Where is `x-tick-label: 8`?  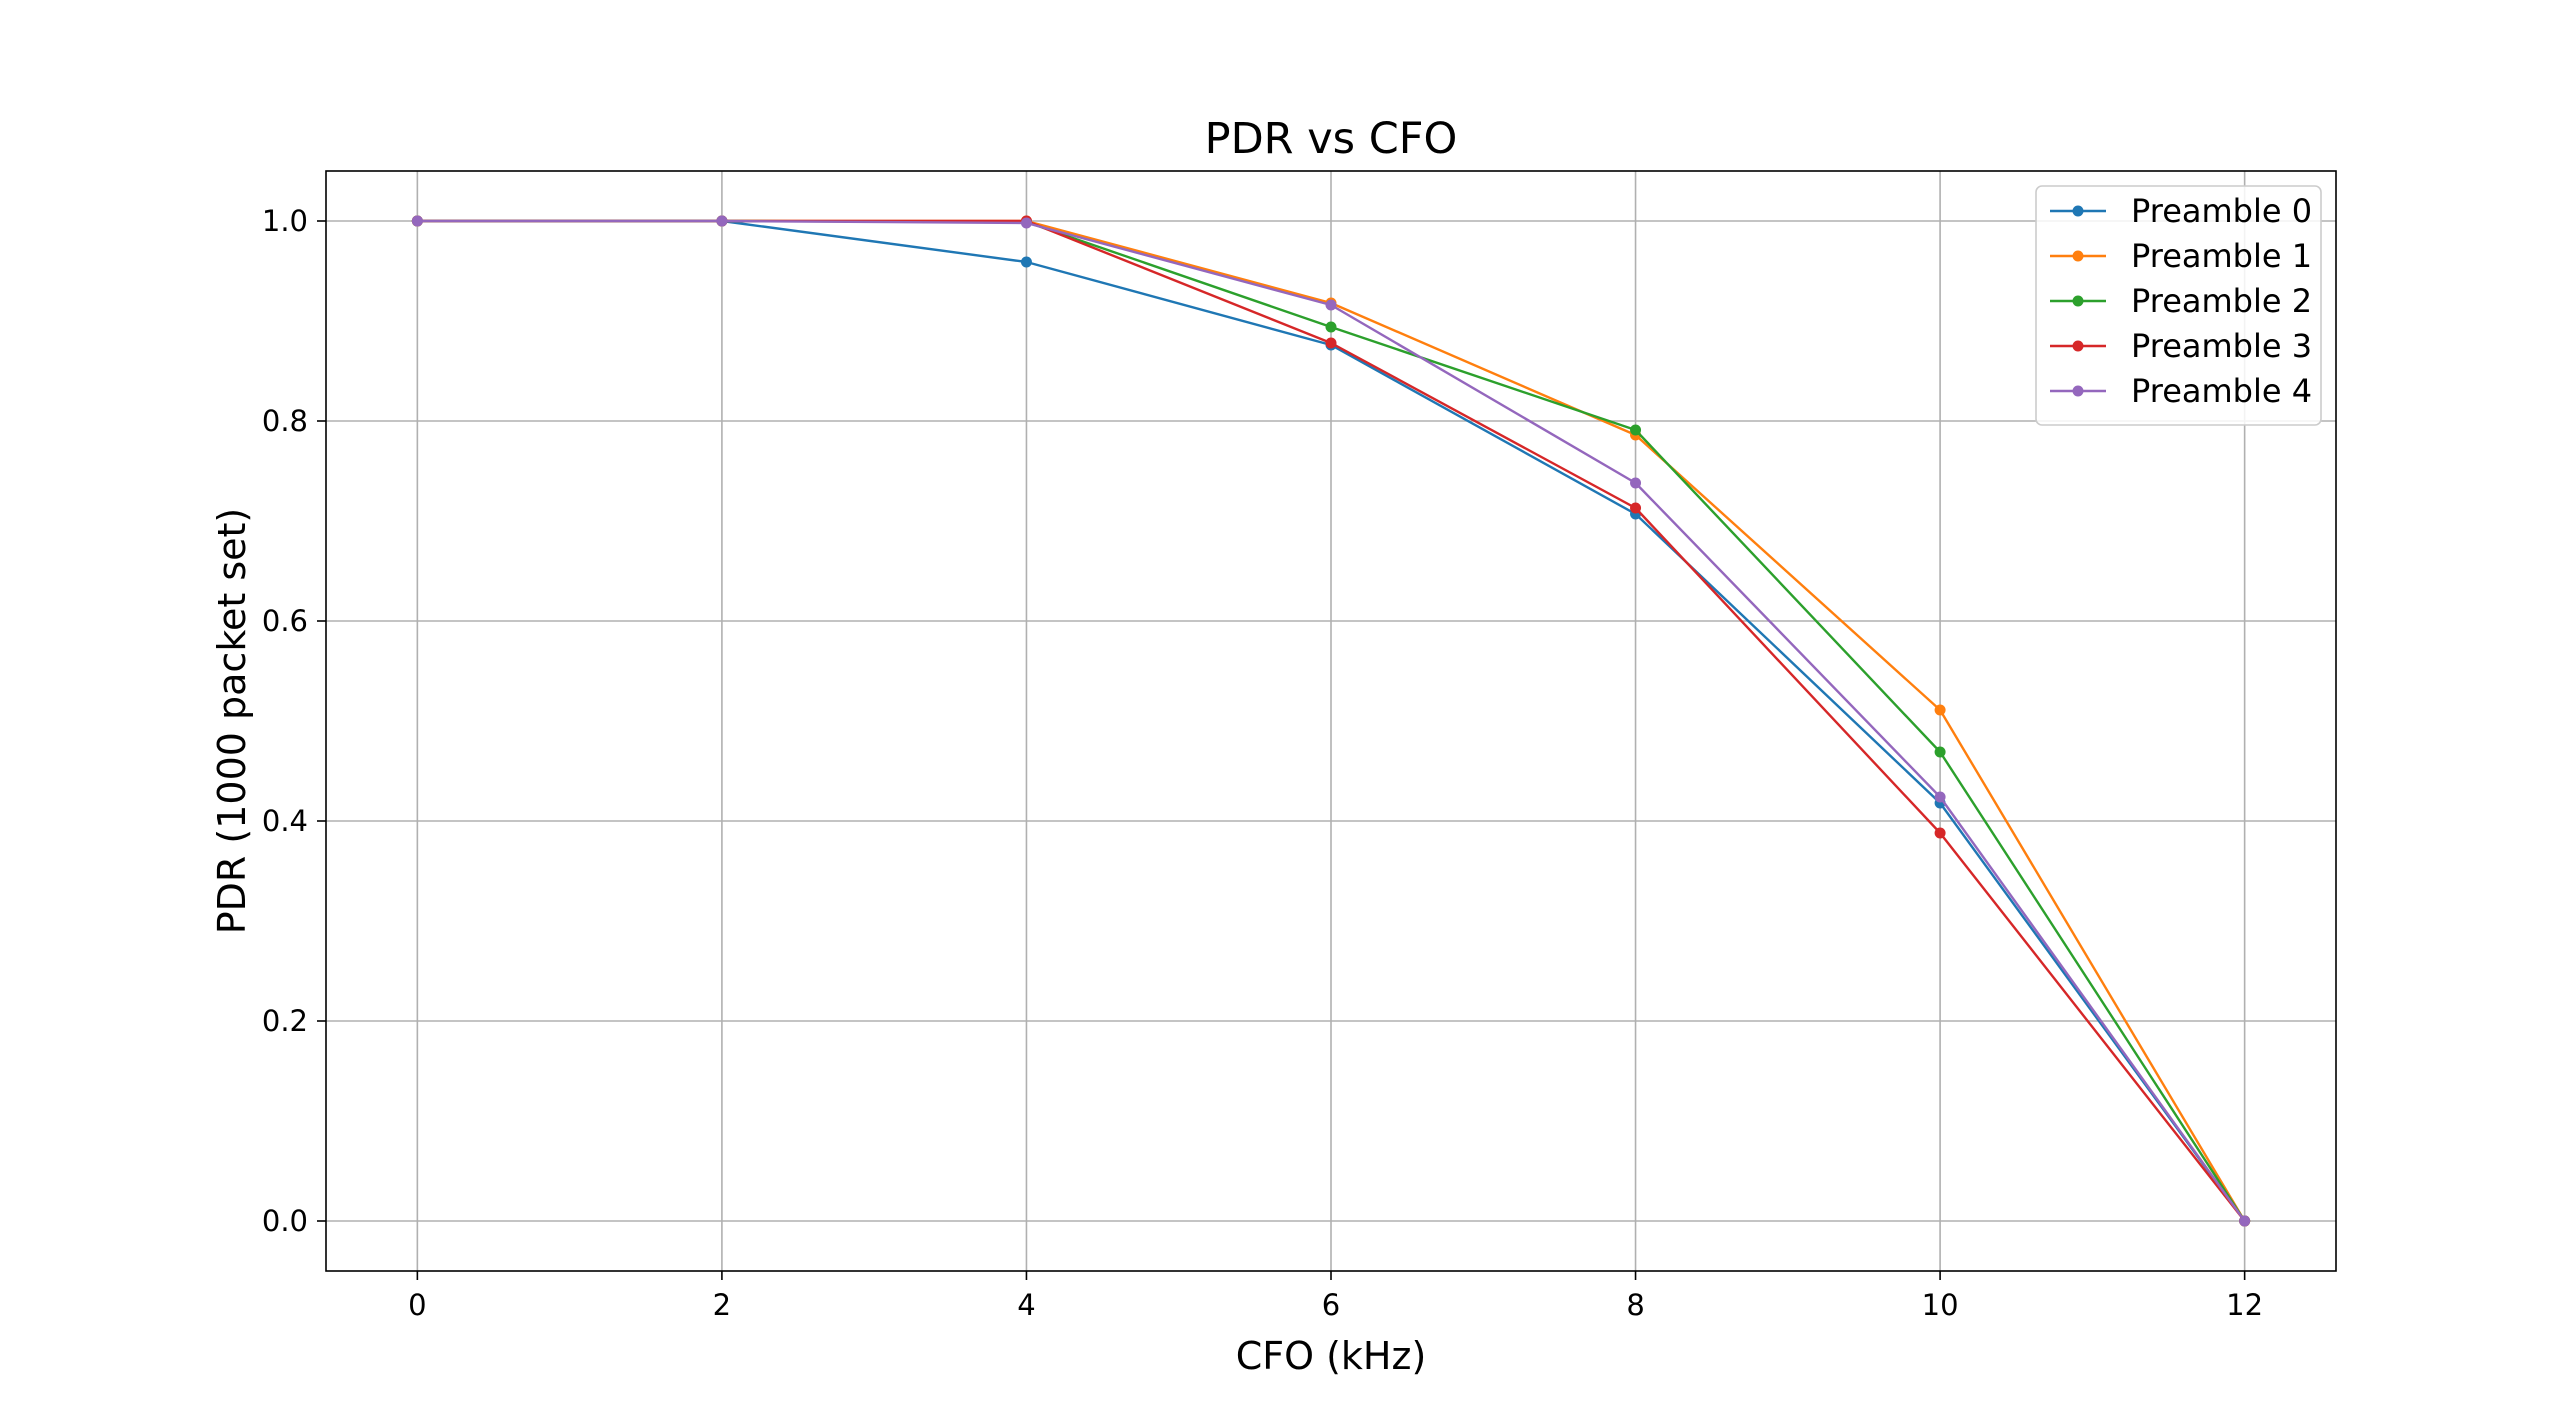 x-tick-label: 8 is located at coordinates (1635, 1305).